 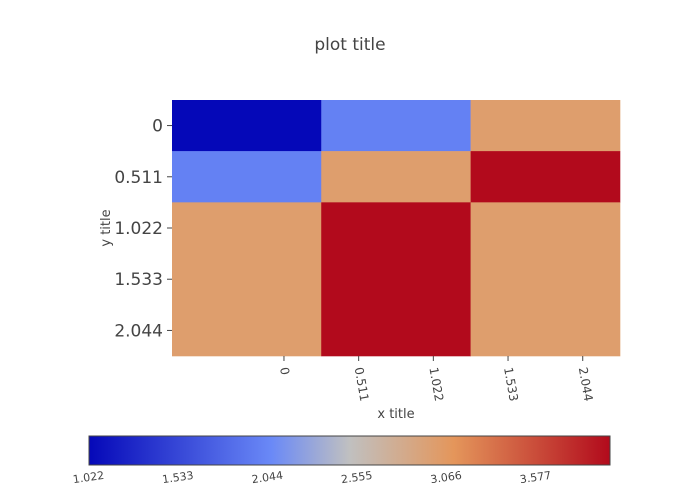 What do you see at coordinates (138, 229) in the screenshot?
I see `y-tick-label: 1.022` at bounding box center [138, 229].